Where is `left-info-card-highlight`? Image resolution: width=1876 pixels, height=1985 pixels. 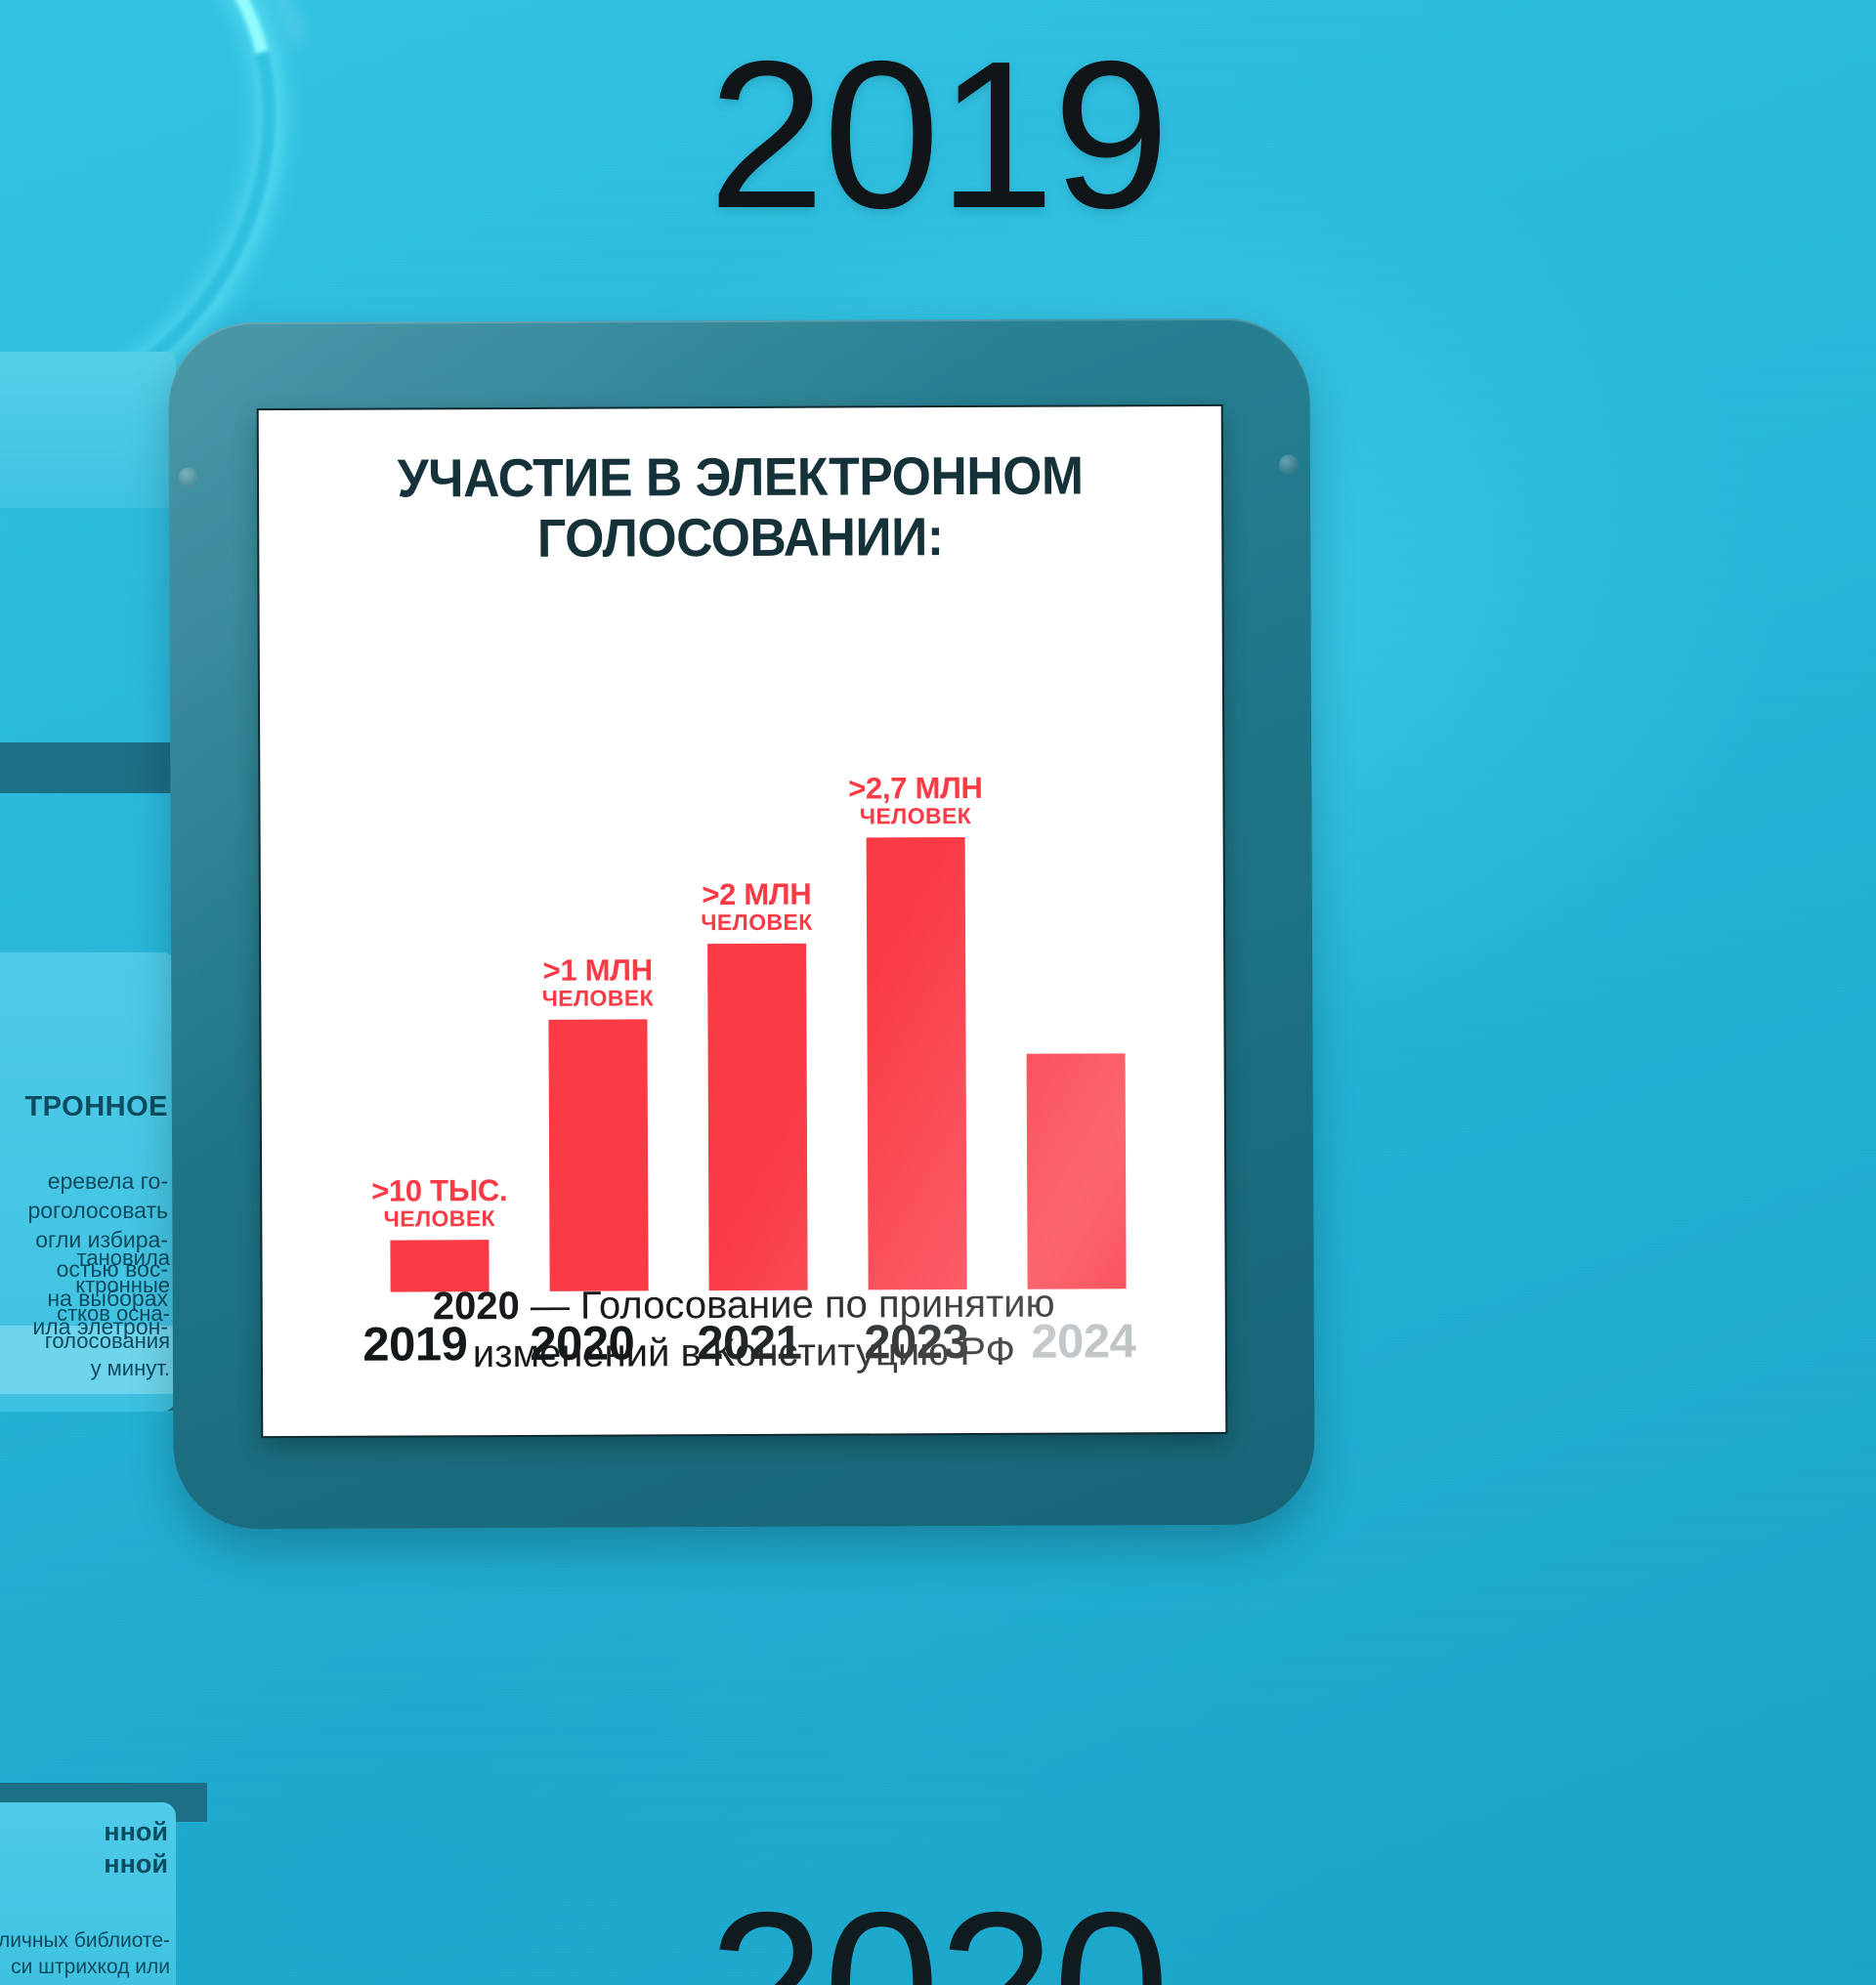 left-info-card-highlight is located at coordinates (88, 1360).